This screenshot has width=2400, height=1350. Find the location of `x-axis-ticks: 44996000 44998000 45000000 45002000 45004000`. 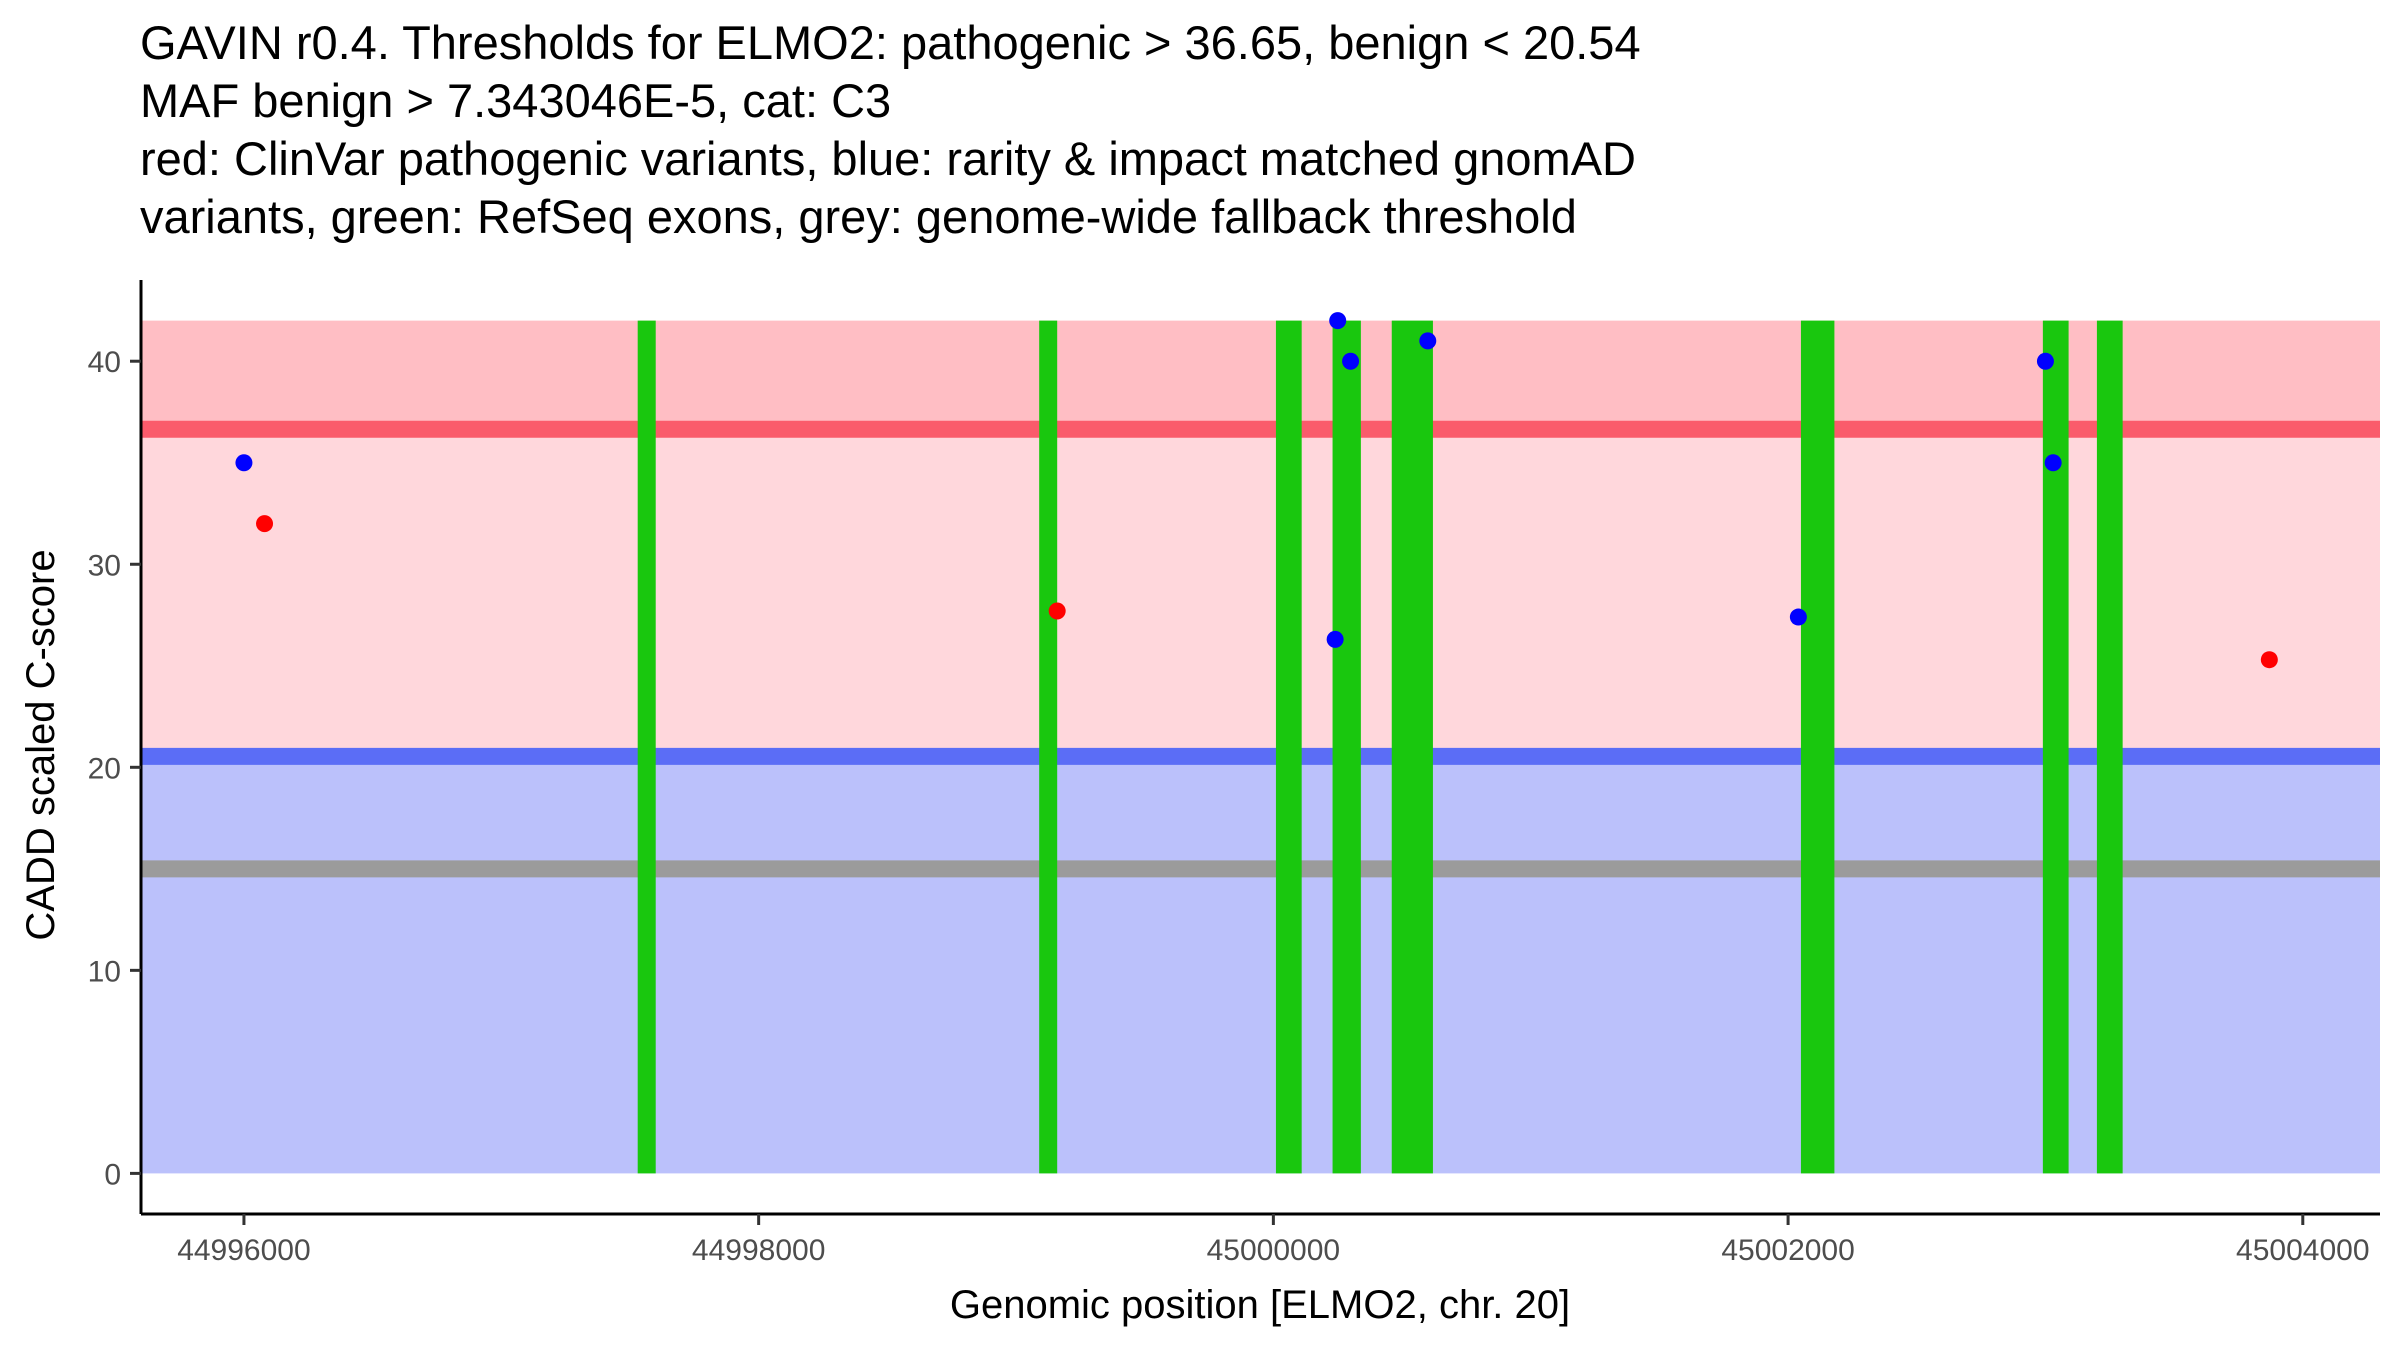

x-axis-ticks: 44996000 44998000 45000000 45002000 45004000 is located at coordinates (1273, 1240).